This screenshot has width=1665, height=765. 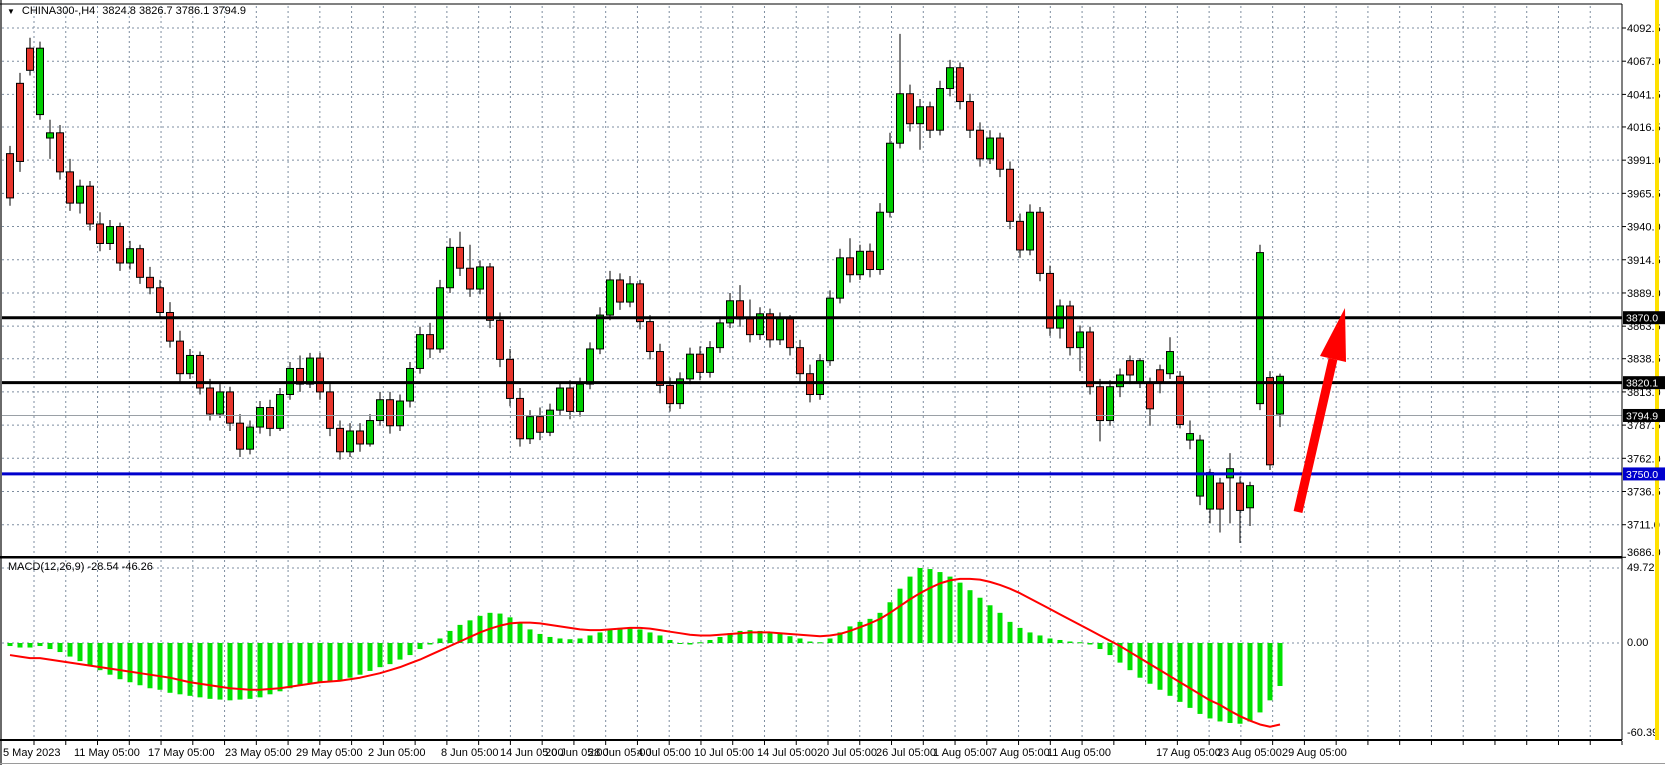 I want to click on trend-arrow-annotation, so click(x=1319, y=411).